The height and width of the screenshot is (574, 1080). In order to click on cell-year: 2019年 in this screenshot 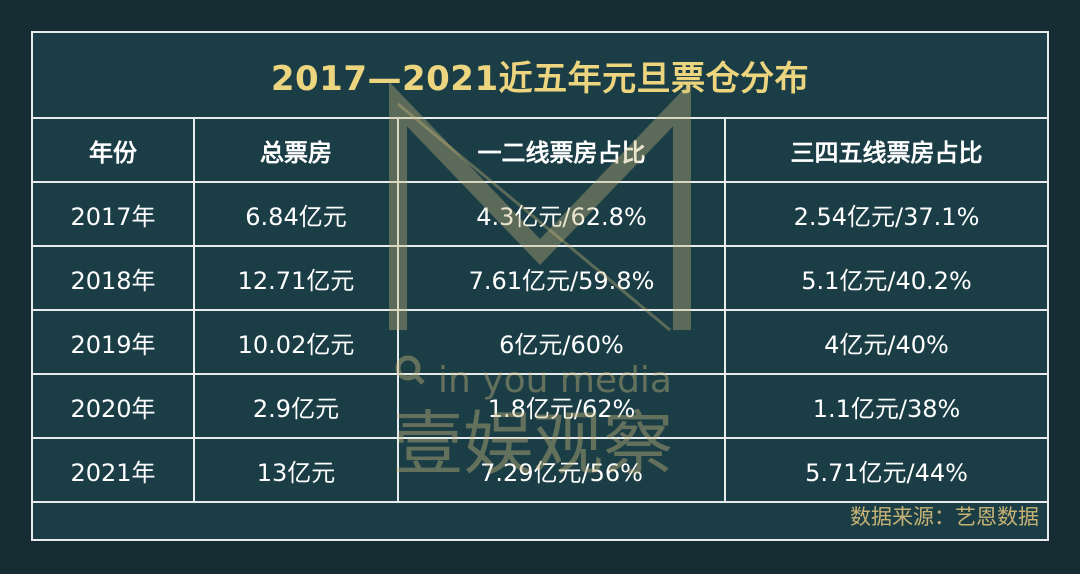, I will do `click(114, 342)`.